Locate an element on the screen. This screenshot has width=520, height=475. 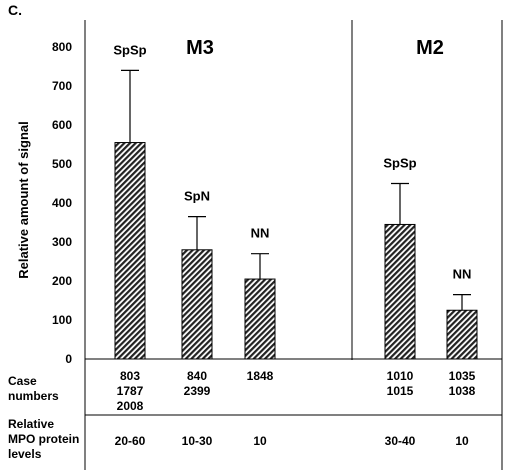
case-number: 1787 is located at coordinates (130, 391).